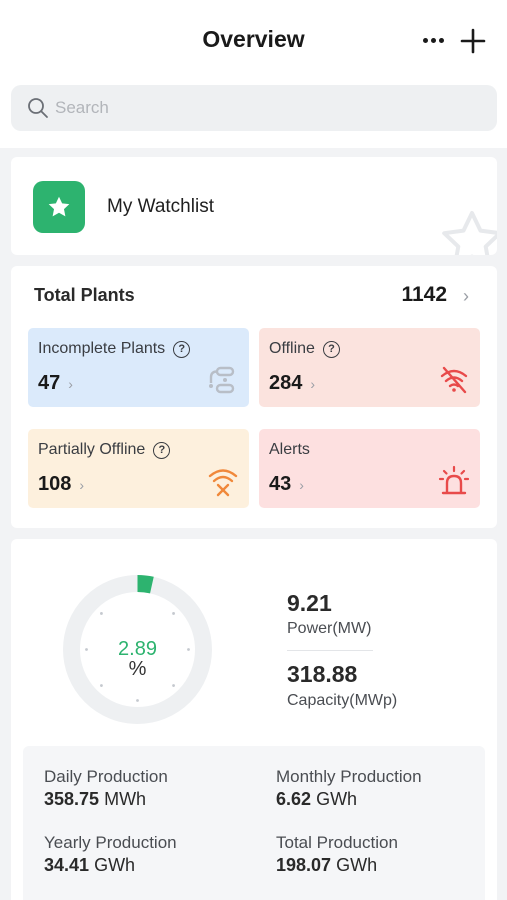 This screenshot has height=900, width=507. I want to click on watchlist-label: My Watchlist, so click(160, 206).